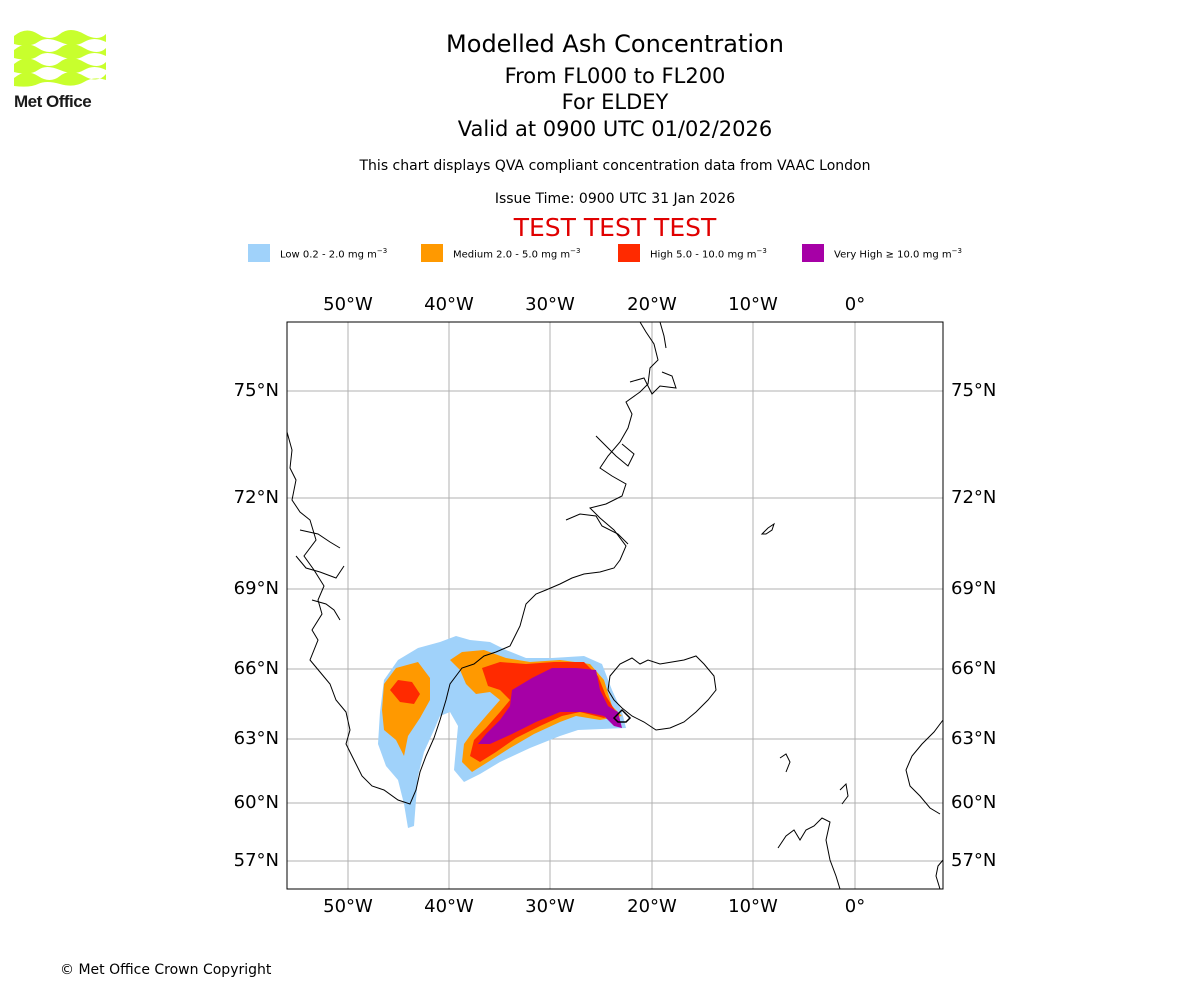 Image resolution: width=1200 pixels, height=1000 pixels. What do you see at coordinates (767, 528) in the screenshot?
I see `jan-mayen` at bounding box center [767, 528].